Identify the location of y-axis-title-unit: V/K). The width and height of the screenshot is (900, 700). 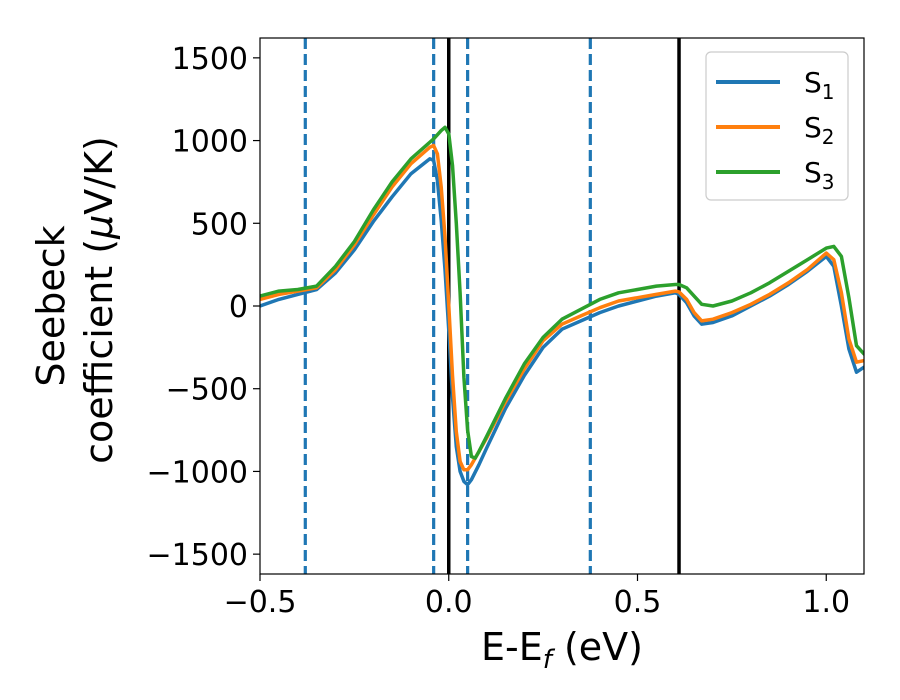
(99, 175).